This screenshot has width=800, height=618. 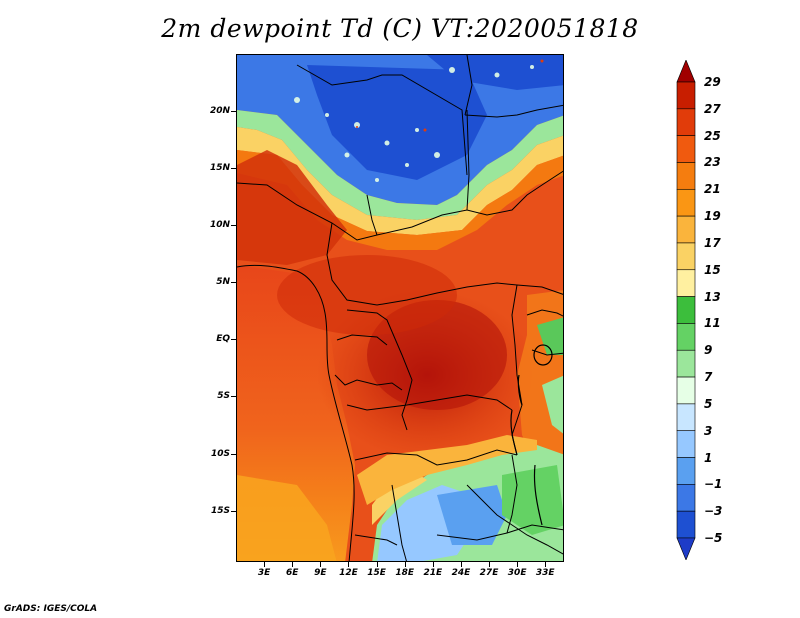 What do you see at coordinates (712, 296) in the screenshot?
I see `colorbar-label: 13` at bounding box center [712, 296].